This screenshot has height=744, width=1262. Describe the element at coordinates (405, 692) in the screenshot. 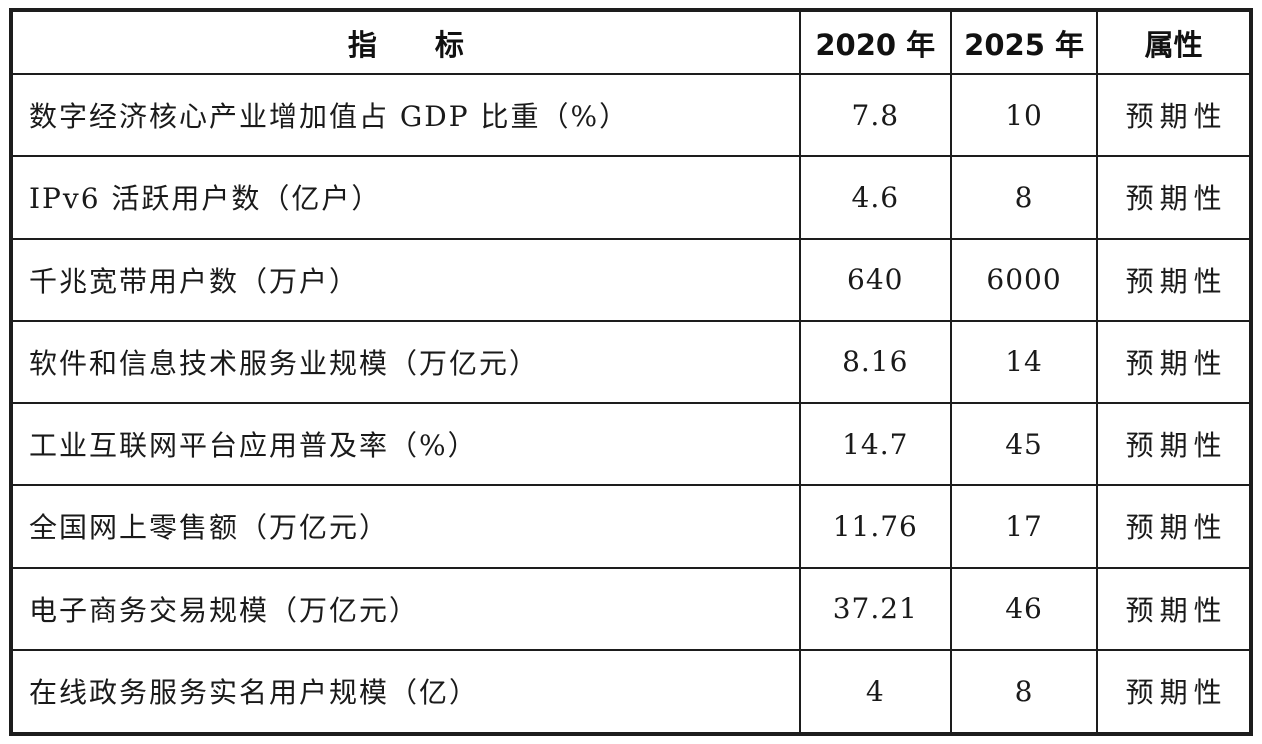

I see `indicator-cell: 在线政务服务实名用户规模（亿）` at that location.